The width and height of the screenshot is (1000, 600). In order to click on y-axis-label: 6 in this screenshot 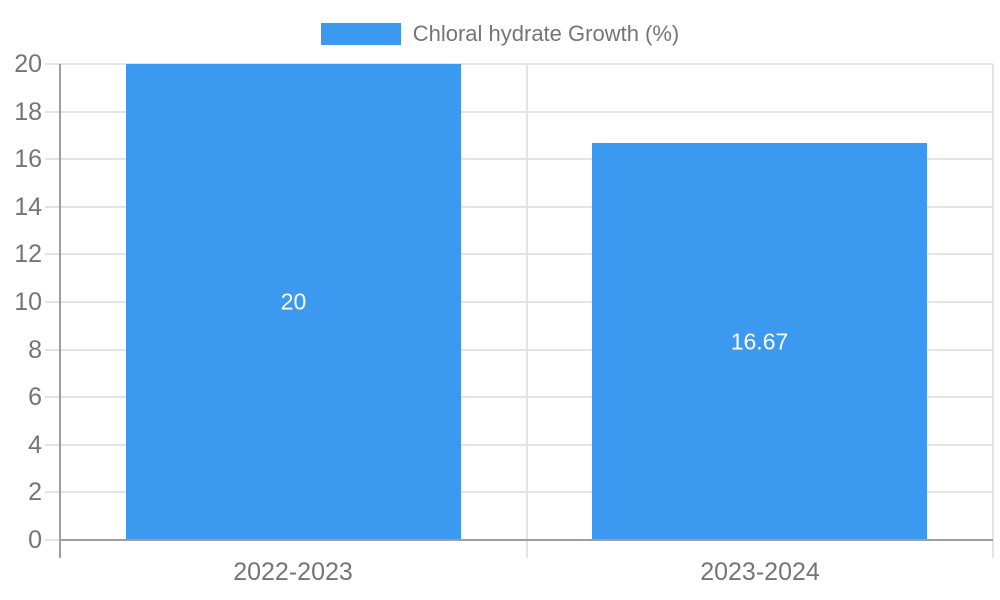, I will do `click(35, 397)`.